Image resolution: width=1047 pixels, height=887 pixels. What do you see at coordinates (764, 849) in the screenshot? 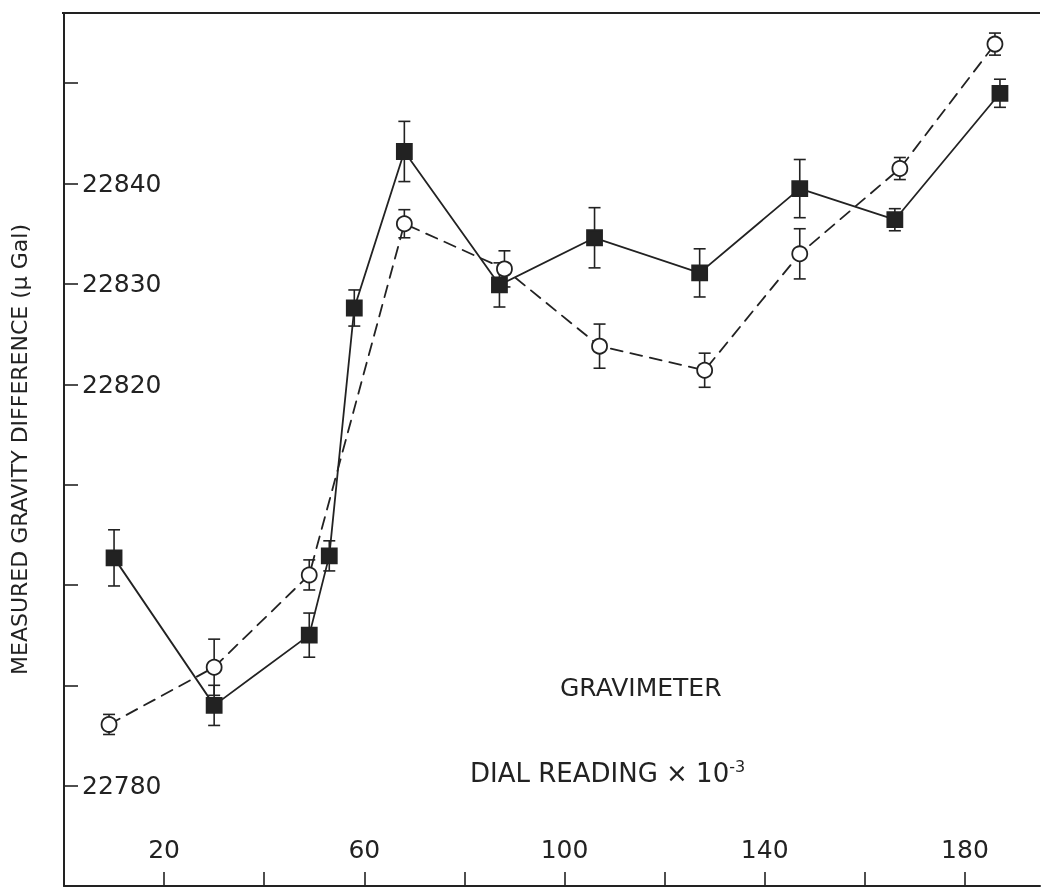
I see `x-tick-label: 140` at bounding box center [764, 849].